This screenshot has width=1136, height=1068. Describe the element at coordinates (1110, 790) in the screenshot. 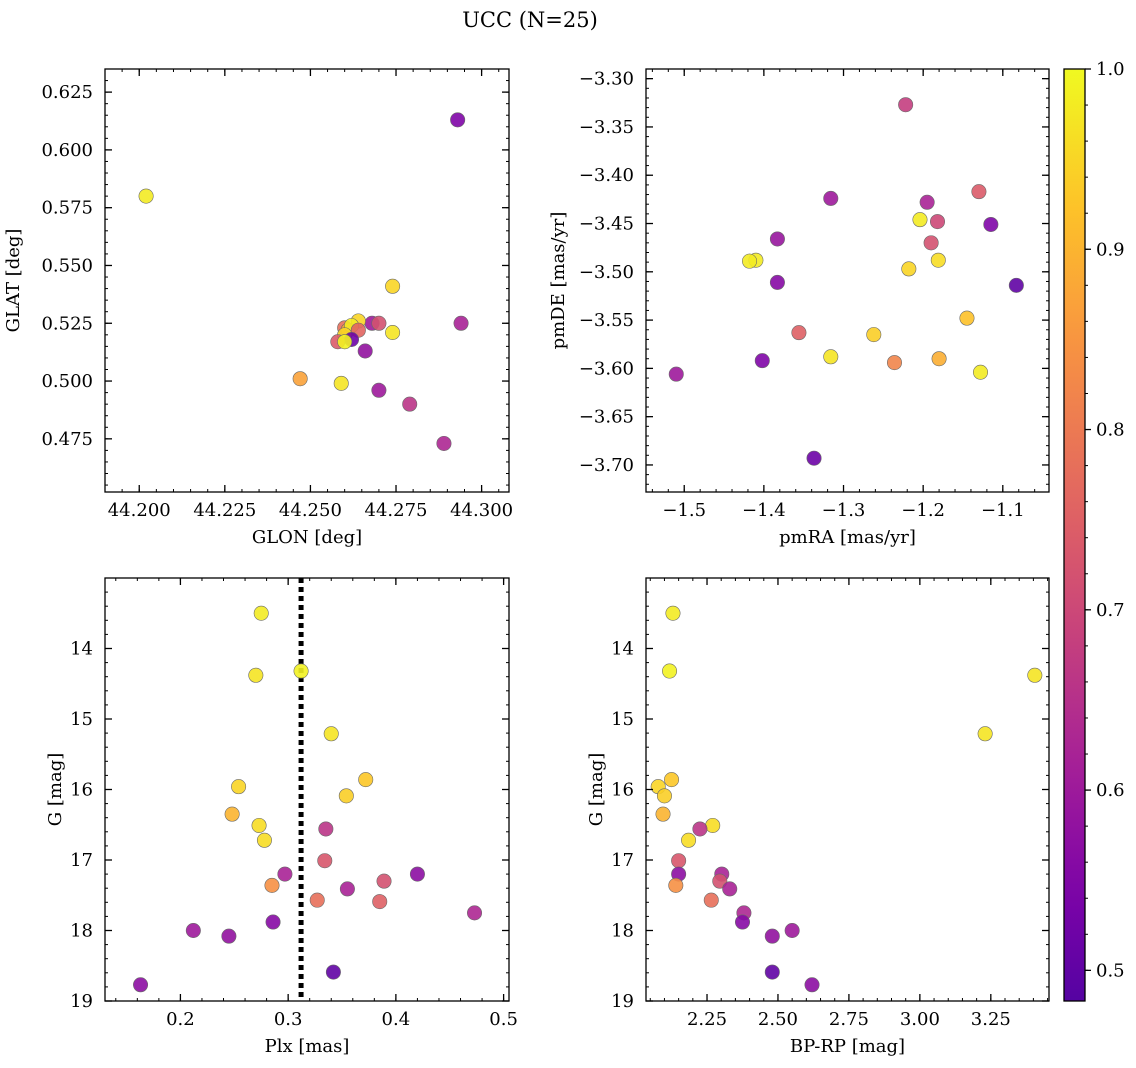

I see `colorbar-tick-label: 0.6` at that location.